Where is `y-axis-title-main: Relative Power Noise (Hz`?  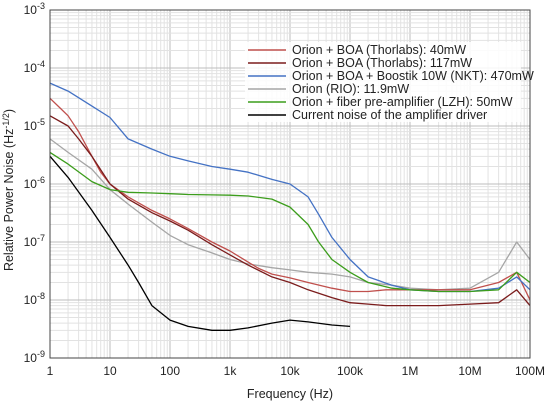
y-axis-title-main: Relative Power Noise (Hz is located at coordinates (9, 200).